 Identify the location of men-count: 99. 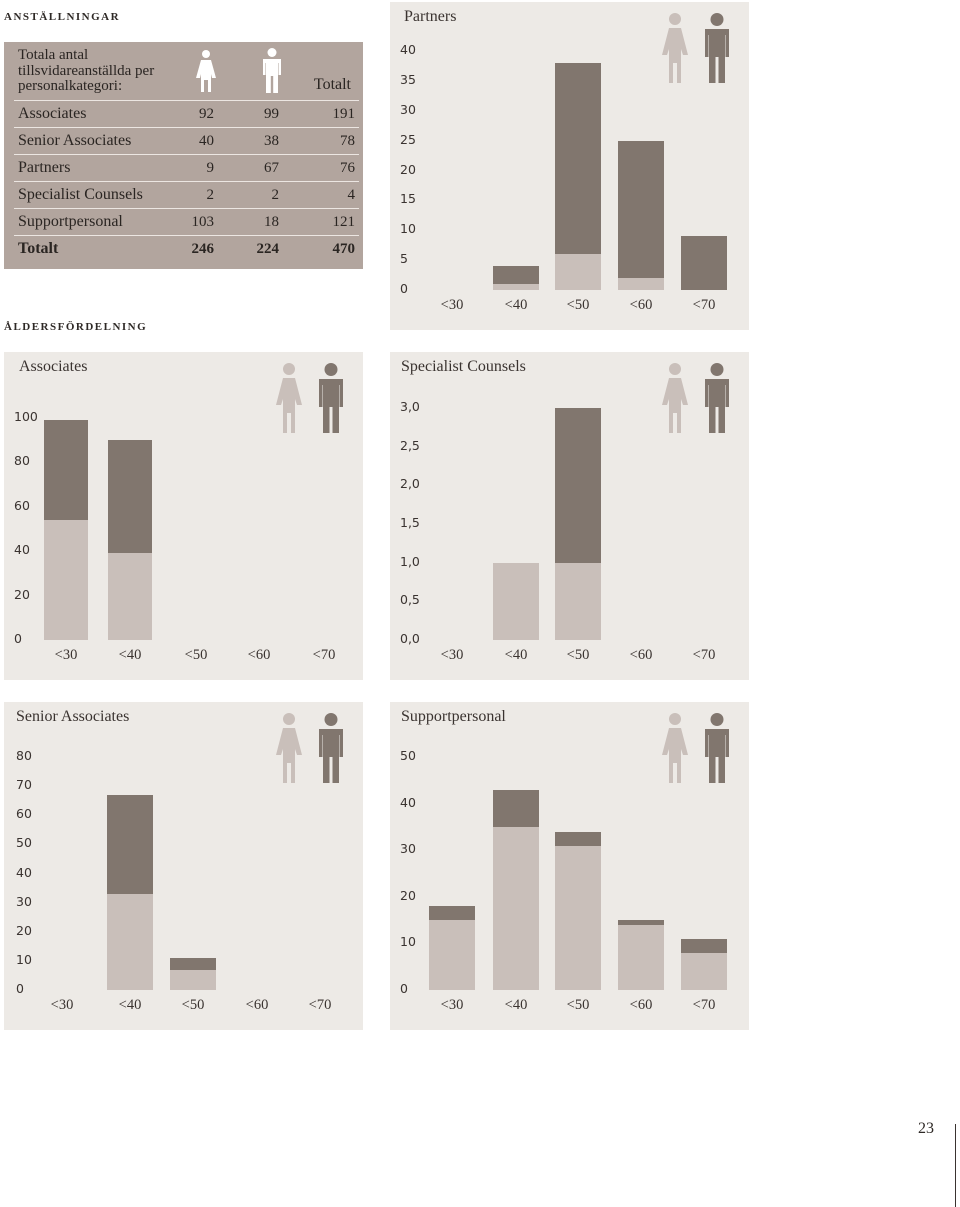
(271, 114).